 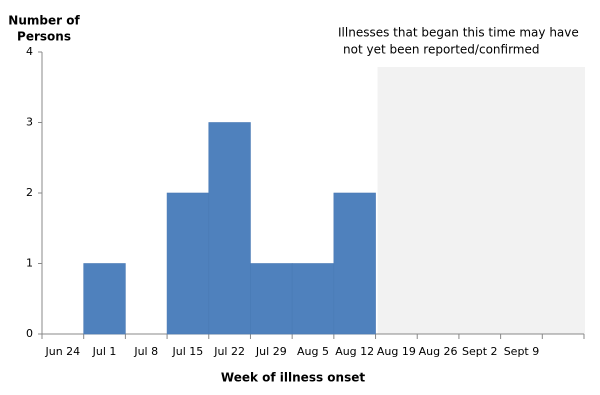 What do you see at coordinates (438, 351) in the screenshot?
I see `x-tick-label: Aug 26` at bounding box center [438, 351].